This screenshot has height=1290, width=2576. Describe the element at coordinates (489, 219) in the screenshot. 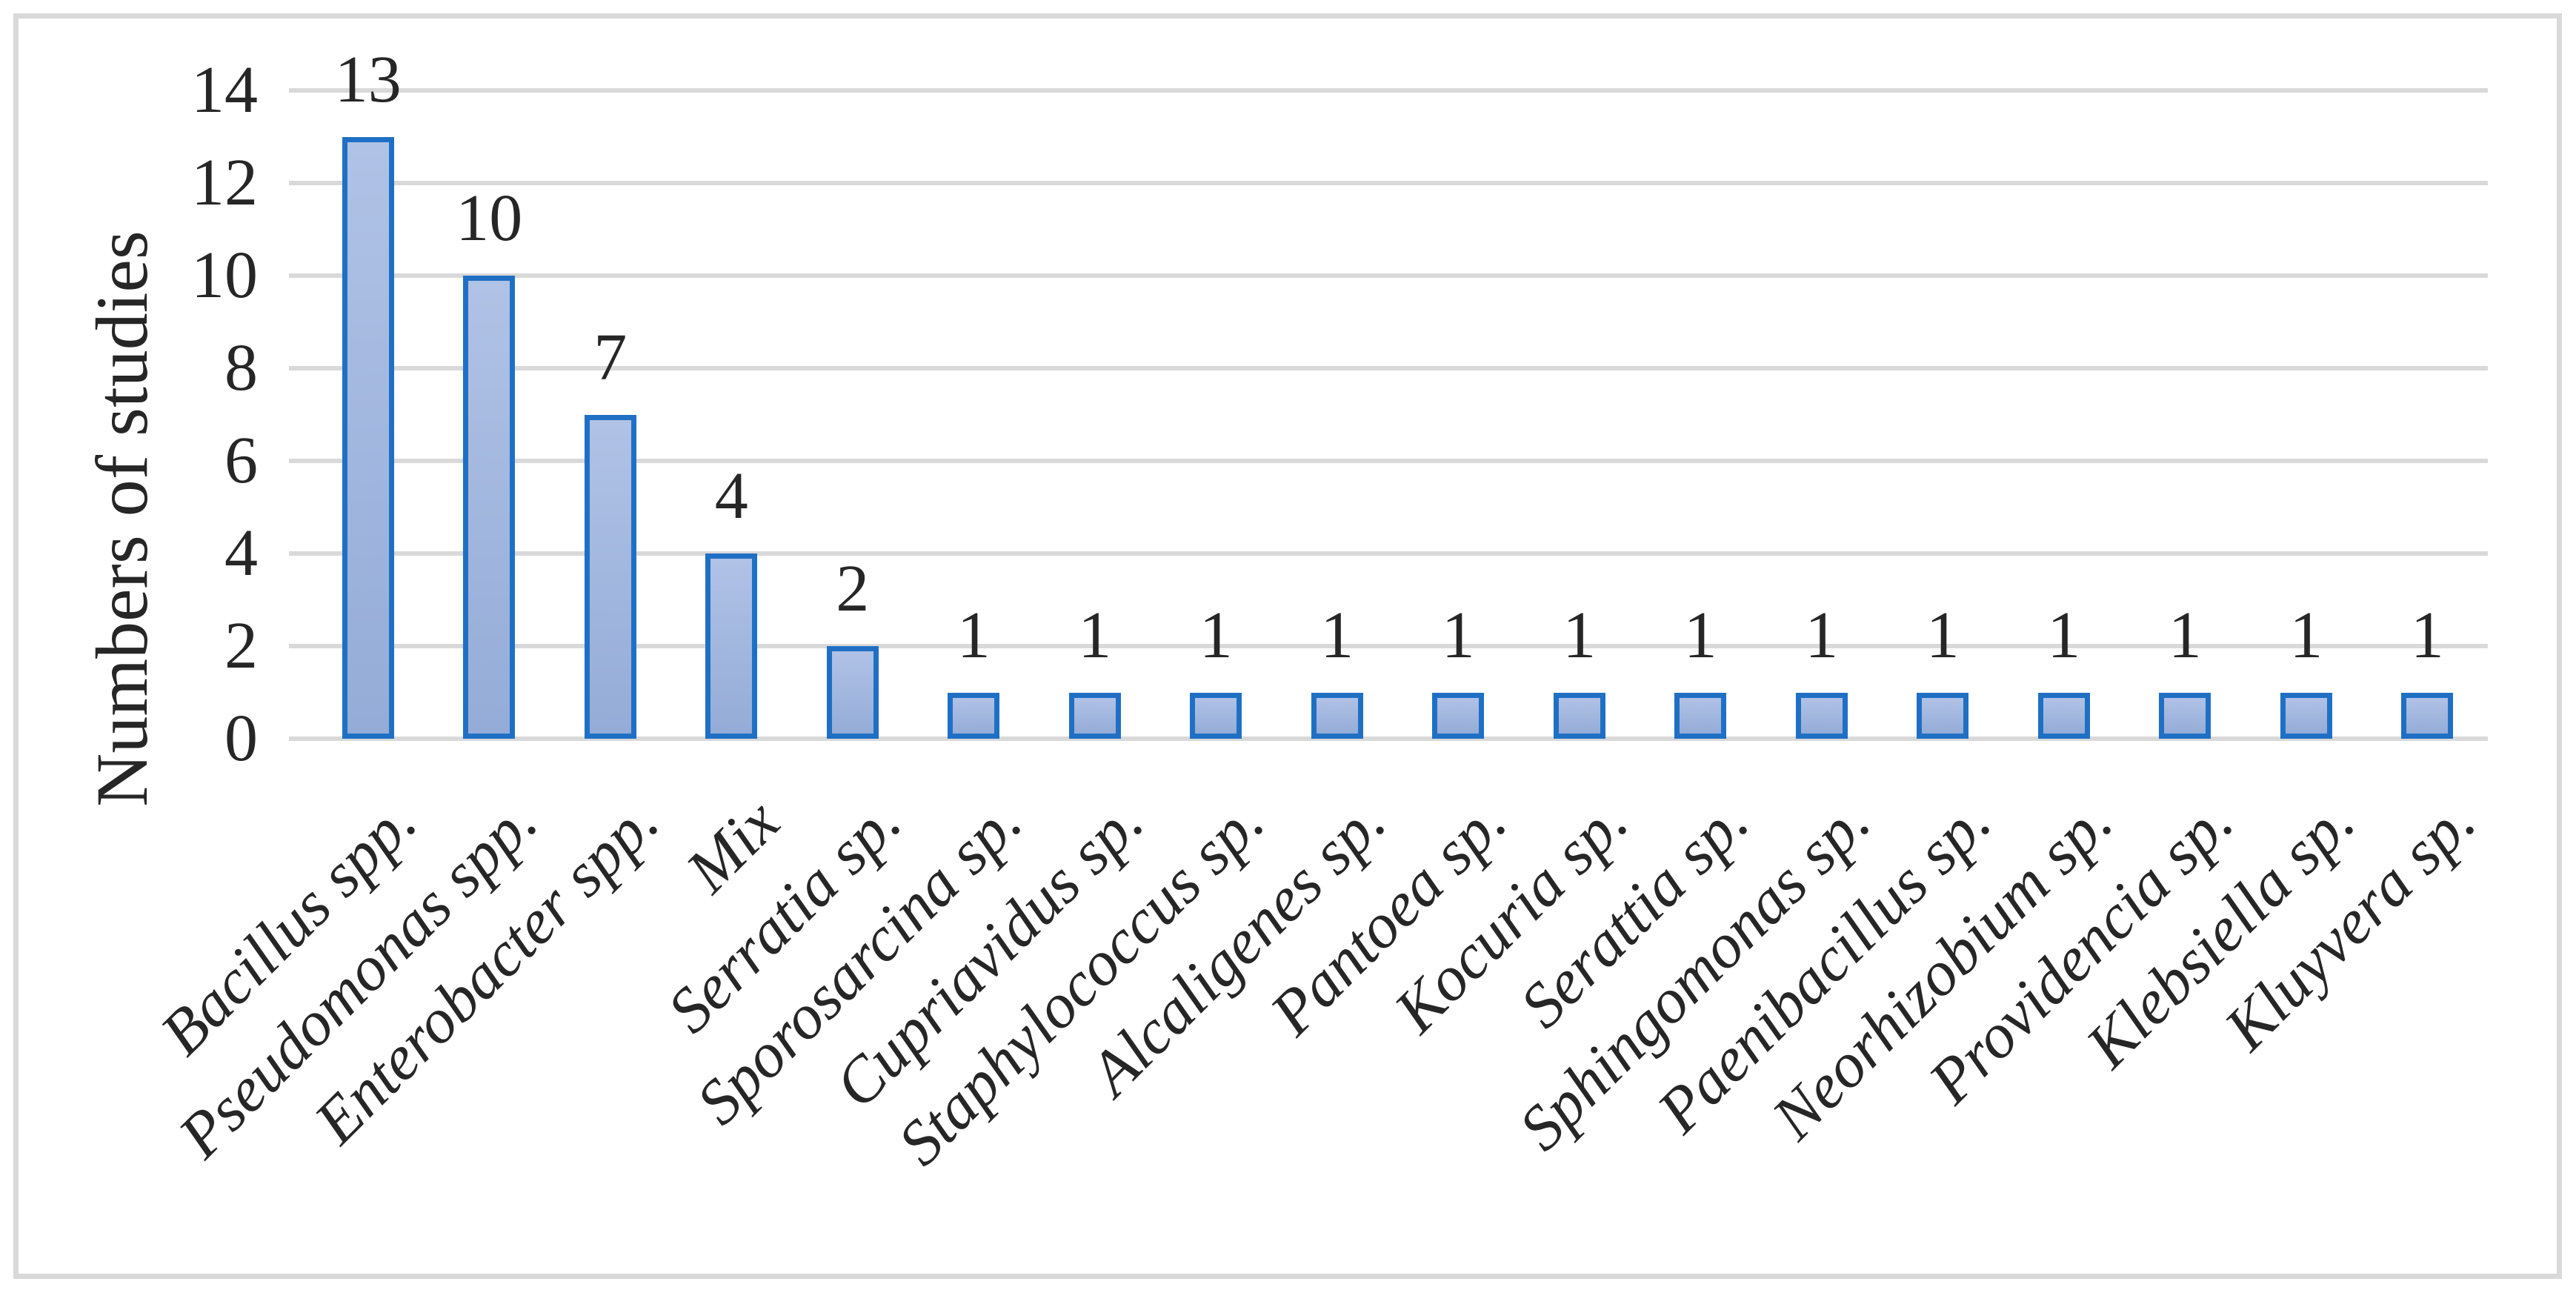

I see `bar-value-label: 10` at that location.